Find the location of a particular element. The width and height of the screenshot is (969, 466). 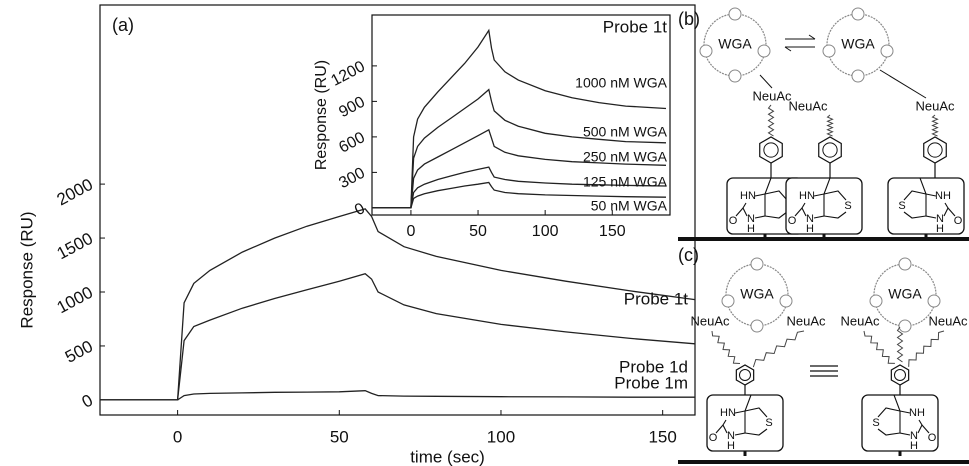

y-tick-label: 0 is located at coordinates (87, 401).